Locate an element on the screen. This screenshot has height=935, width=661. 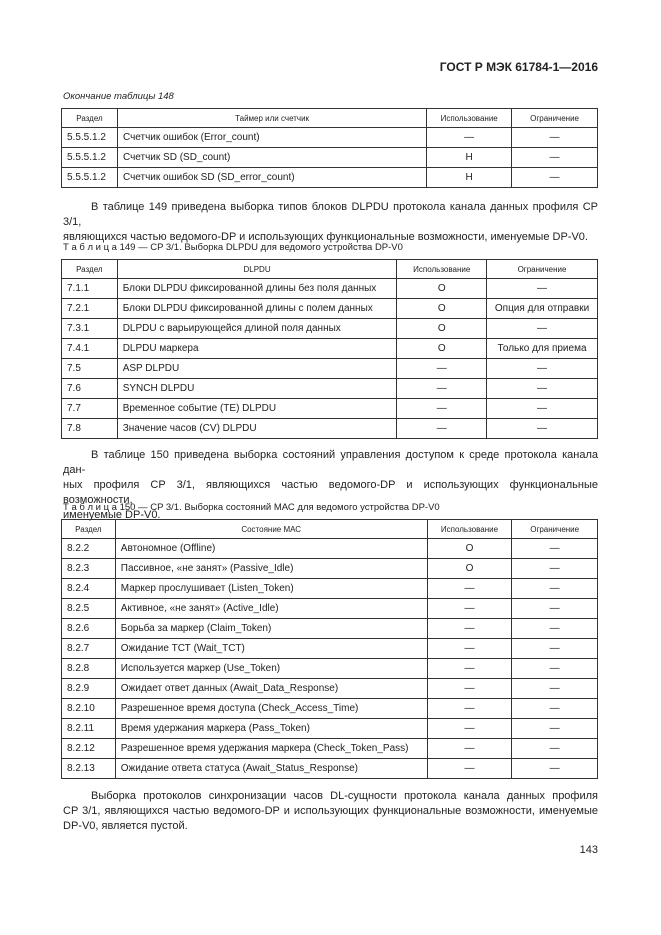
table-row: 7.6 SYNCH DLPDU — — is located at coordinates (329, 388).